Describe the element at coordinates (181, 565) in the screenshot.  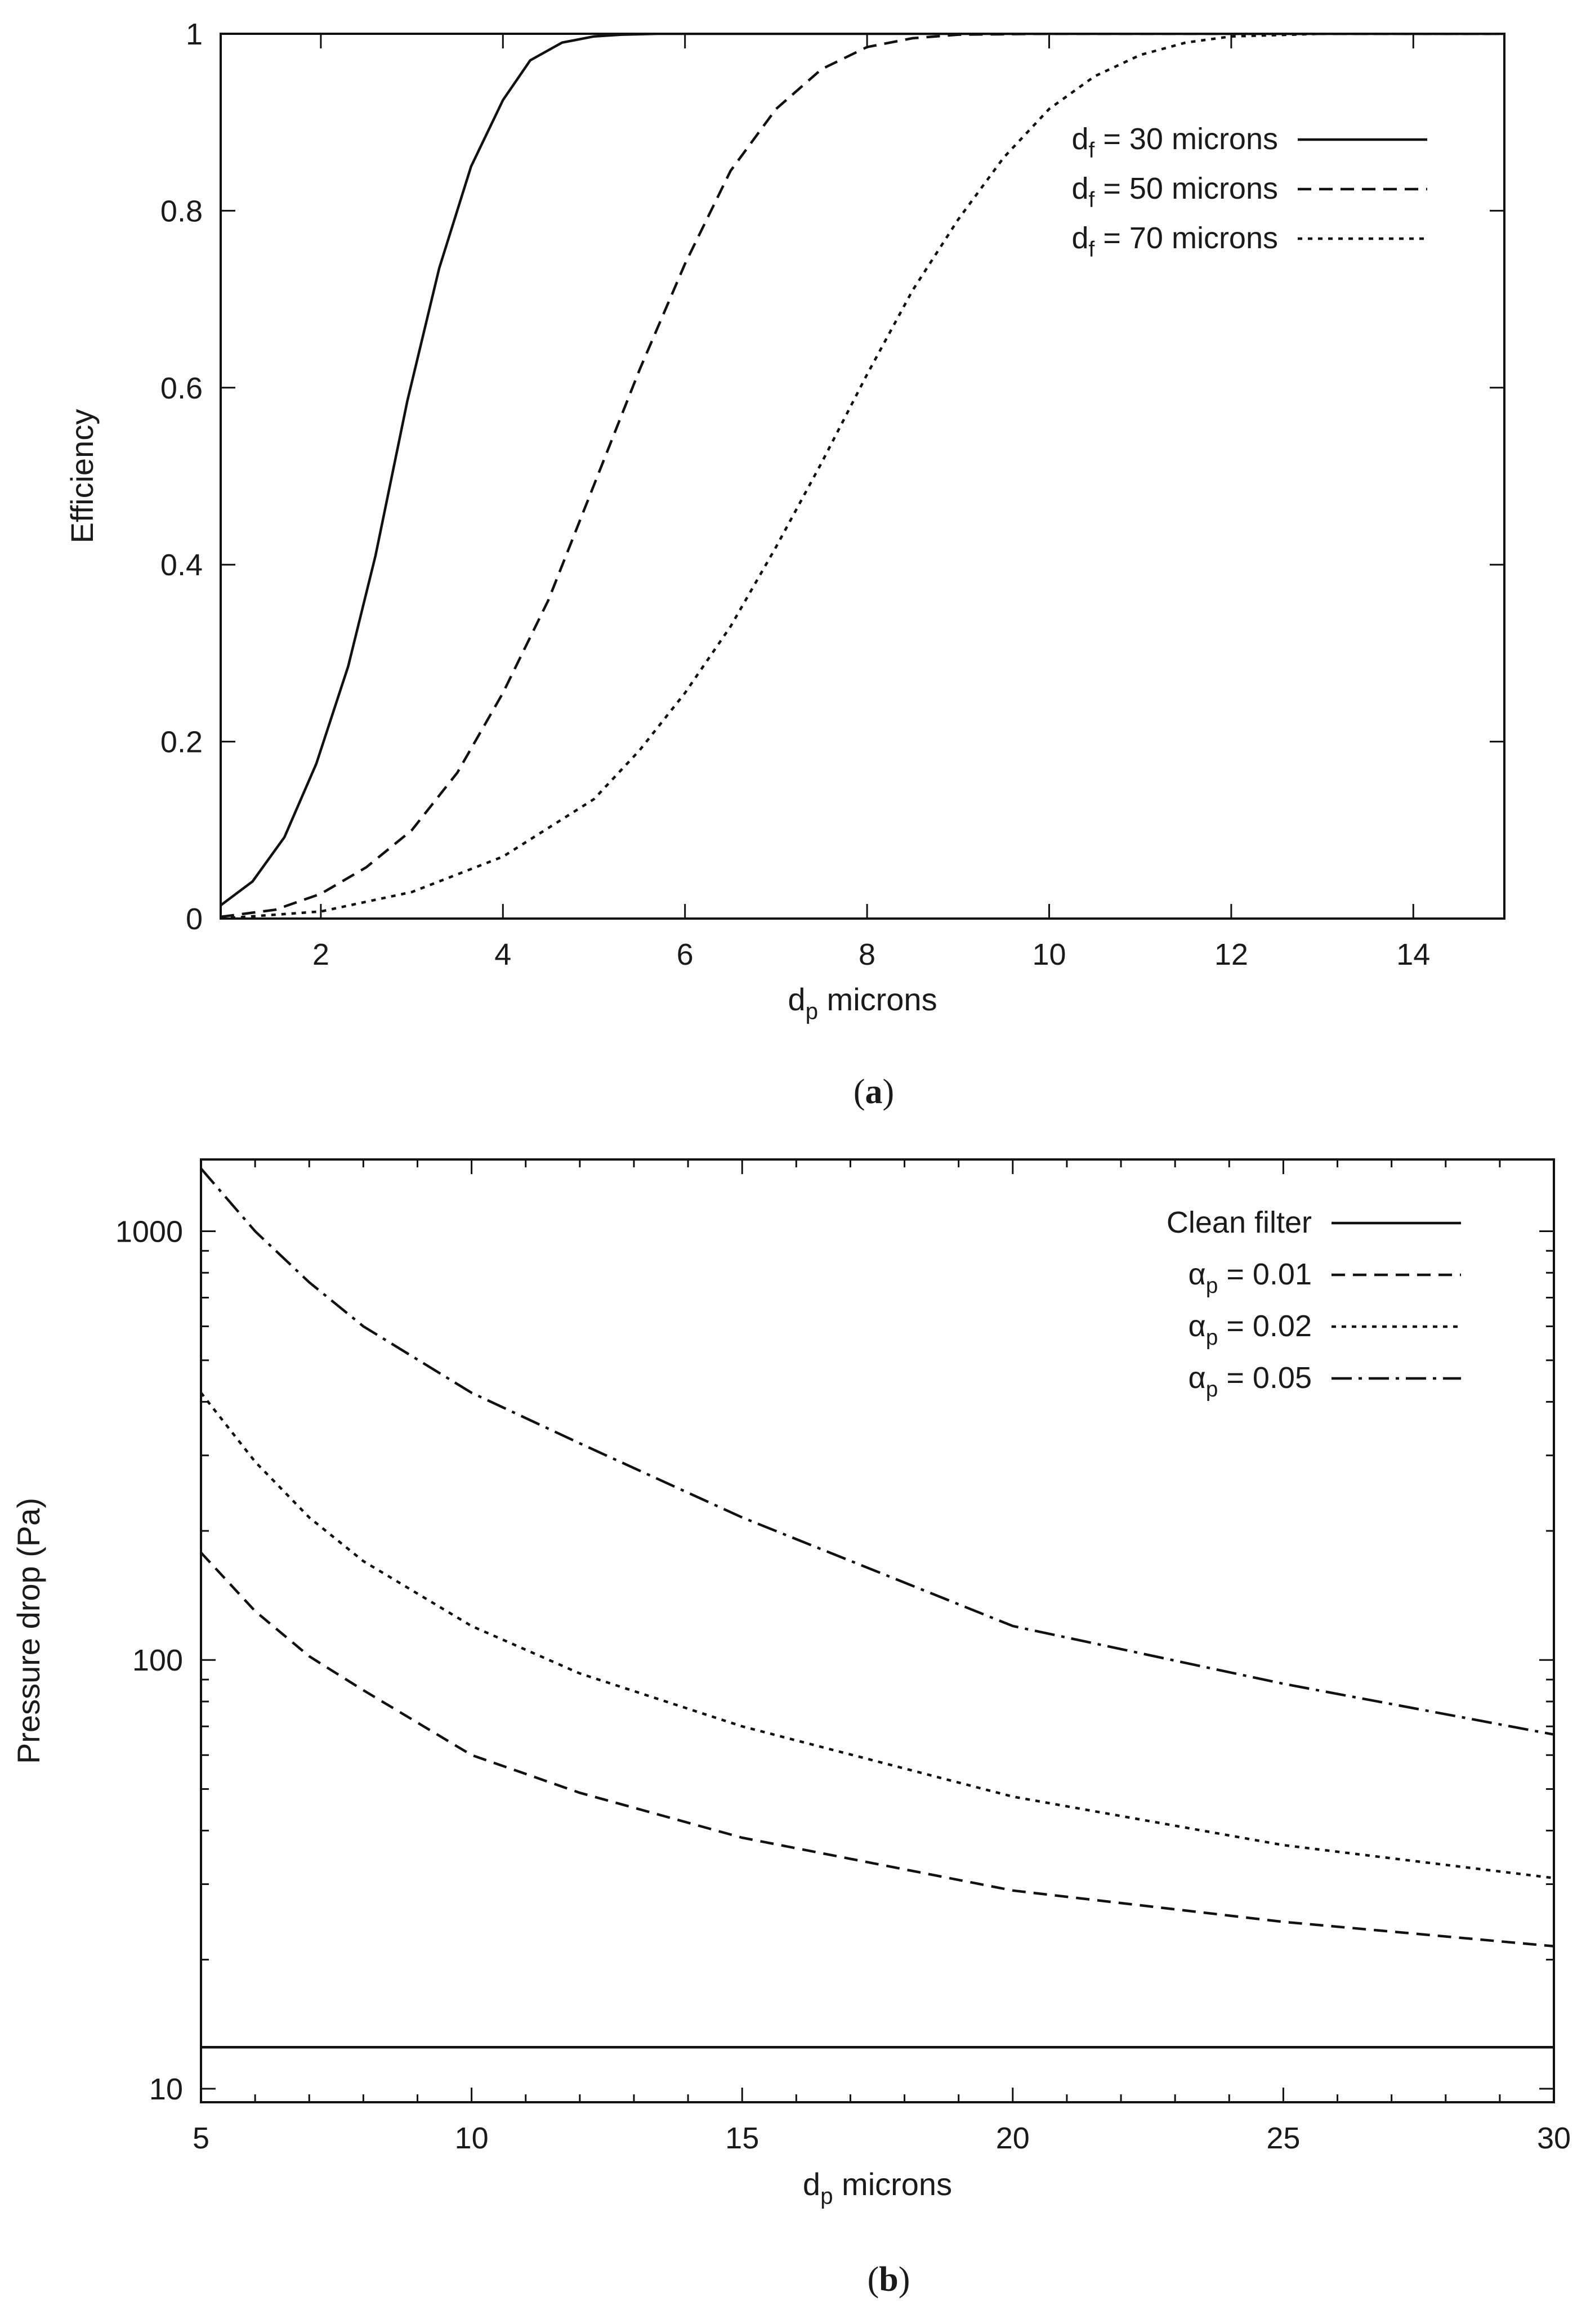
I see `y-tick-label: 0.4` at that location.